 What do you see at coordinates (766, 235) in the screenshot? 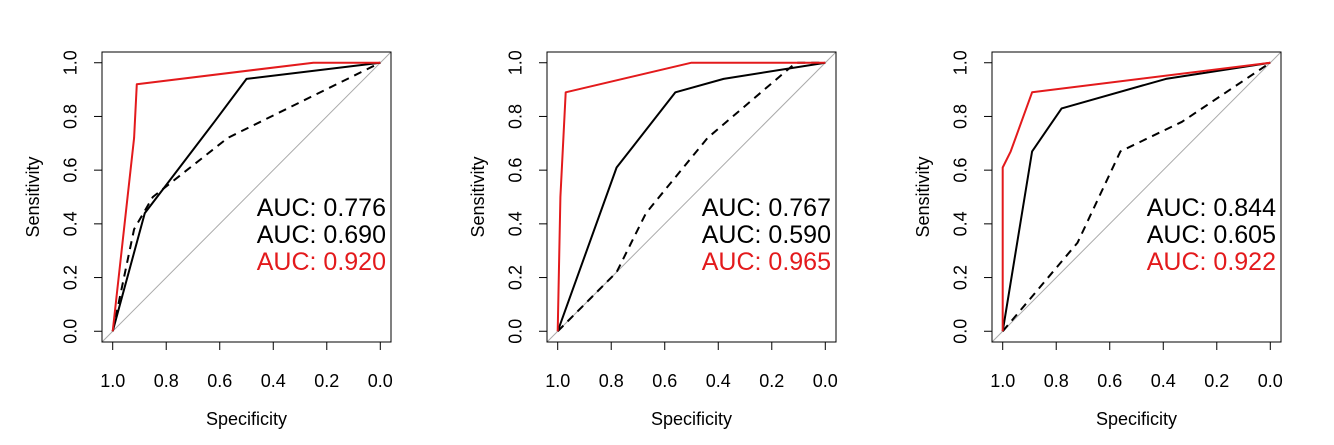
I see `auc-label-2: AUC: 0.590` at bounding box center [766, 235].